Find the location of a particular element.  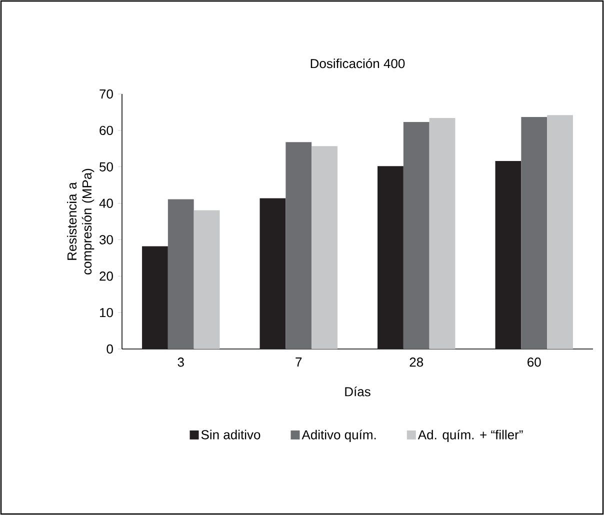

y-tick-label: 40 is located at coordinates (106, 203).